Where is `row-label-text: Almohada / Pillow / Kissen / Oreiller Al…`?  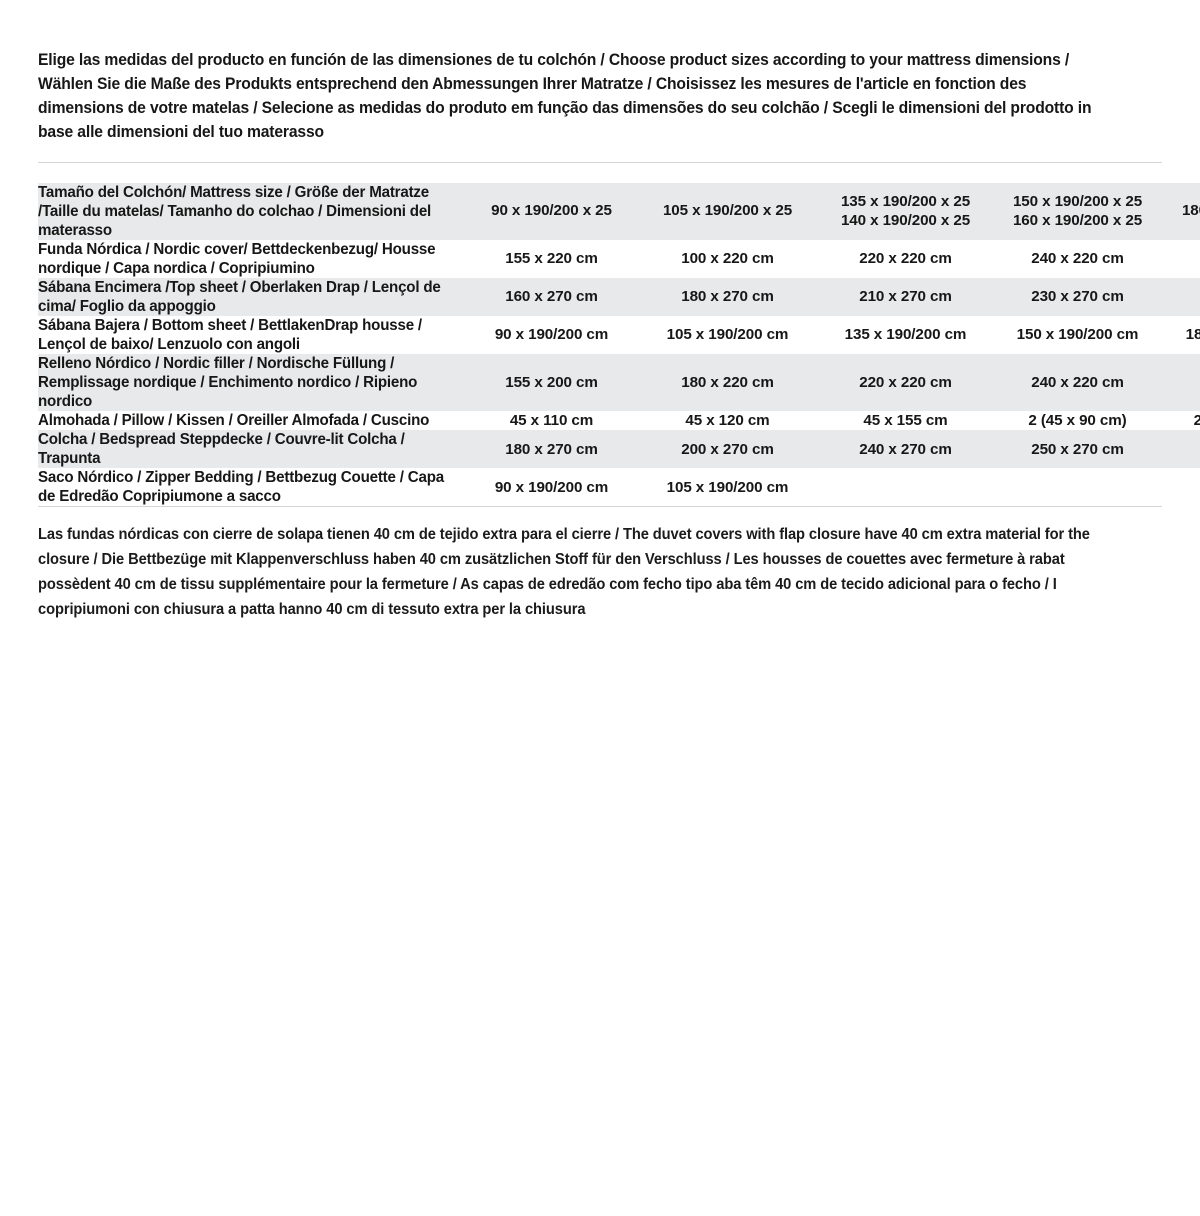
row-label-text: Almohada / Pillow / Kissen / Oreiller Al… is located at coordinates (234, 420).